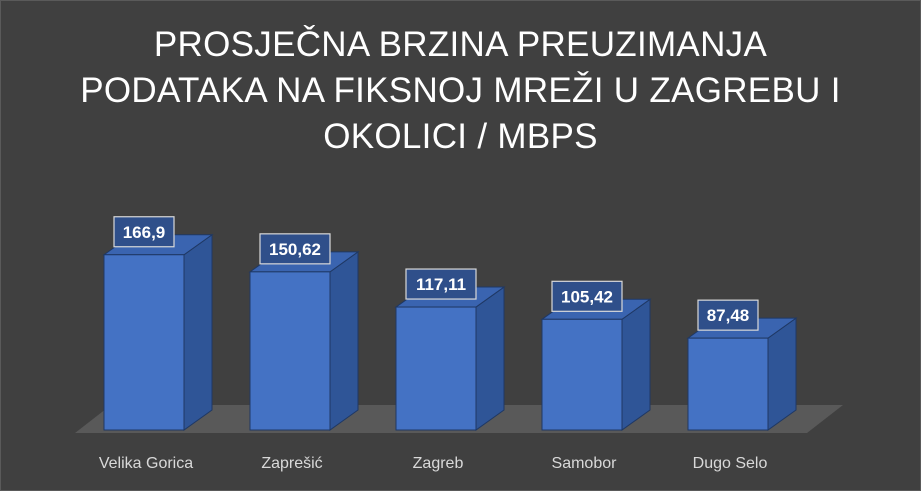  I want to click on data-label-4: 87,48, so click(728, 315).